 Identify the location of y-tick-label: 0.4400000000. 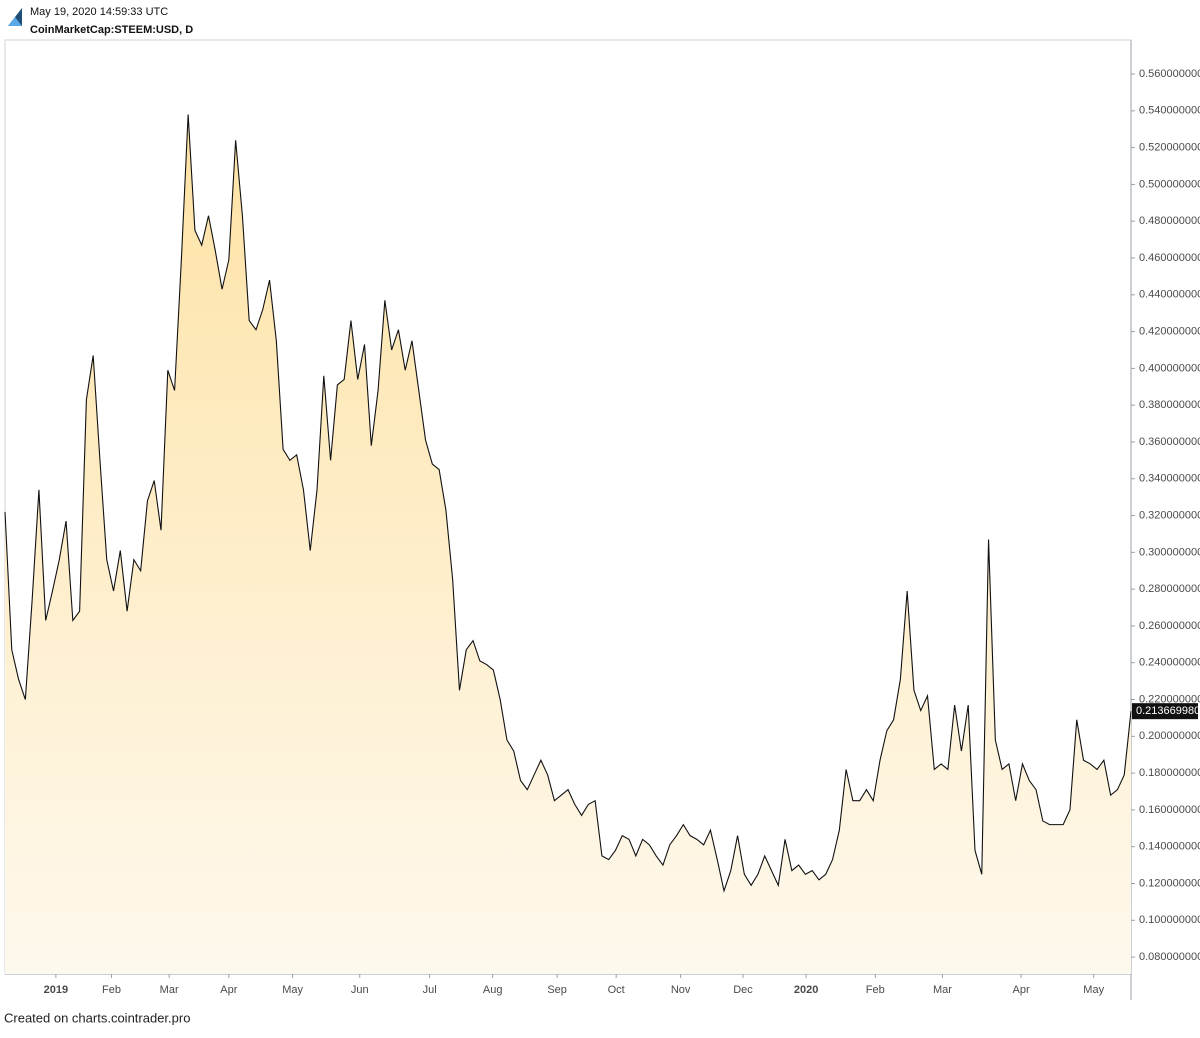
(1169, 295).